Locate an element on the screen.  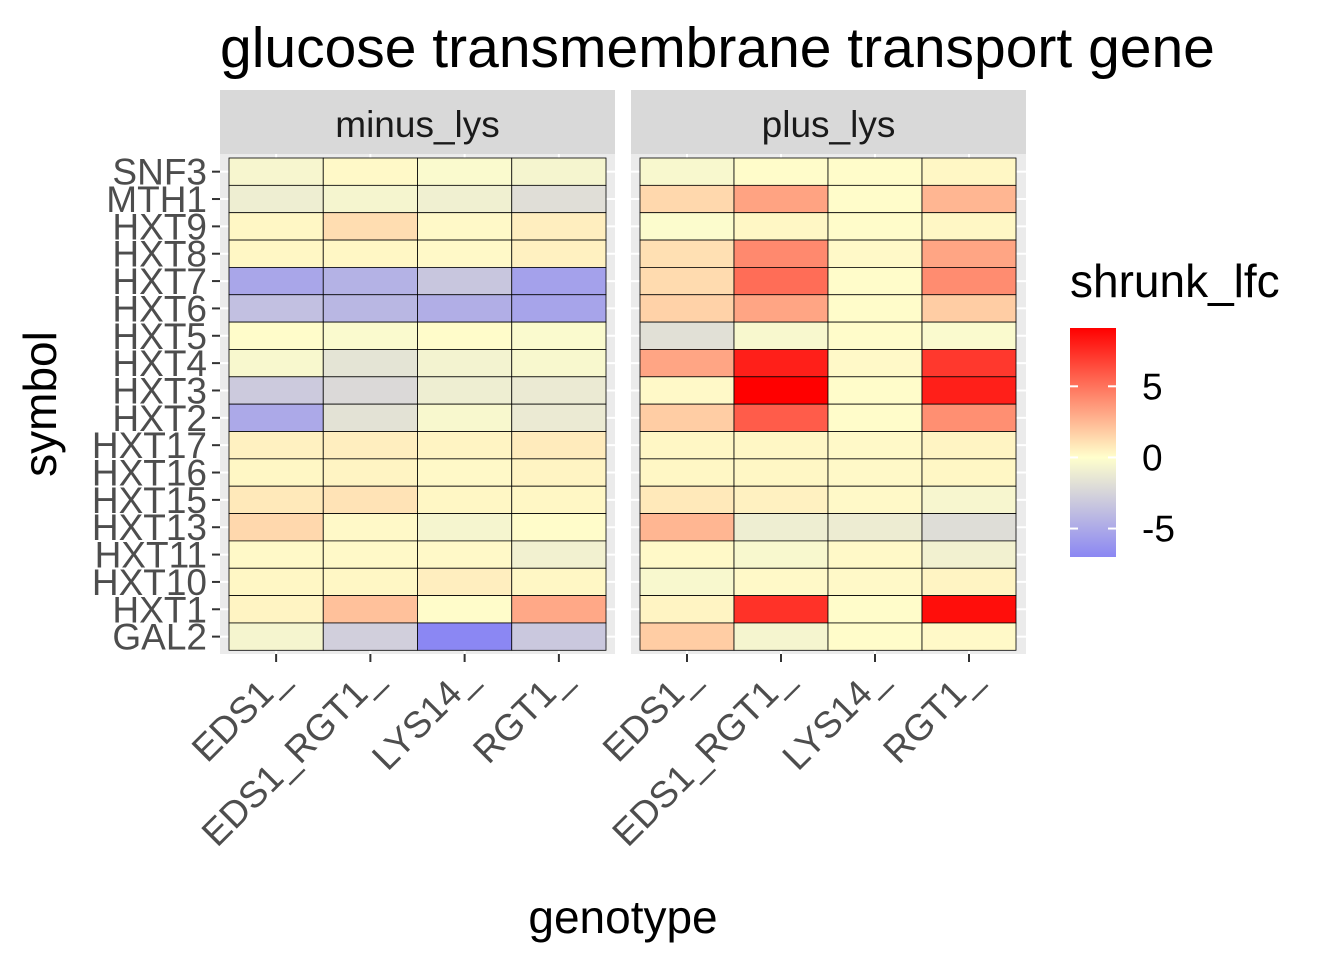
facet-strip-label: plus_lys is located at coordinates (829, 124).